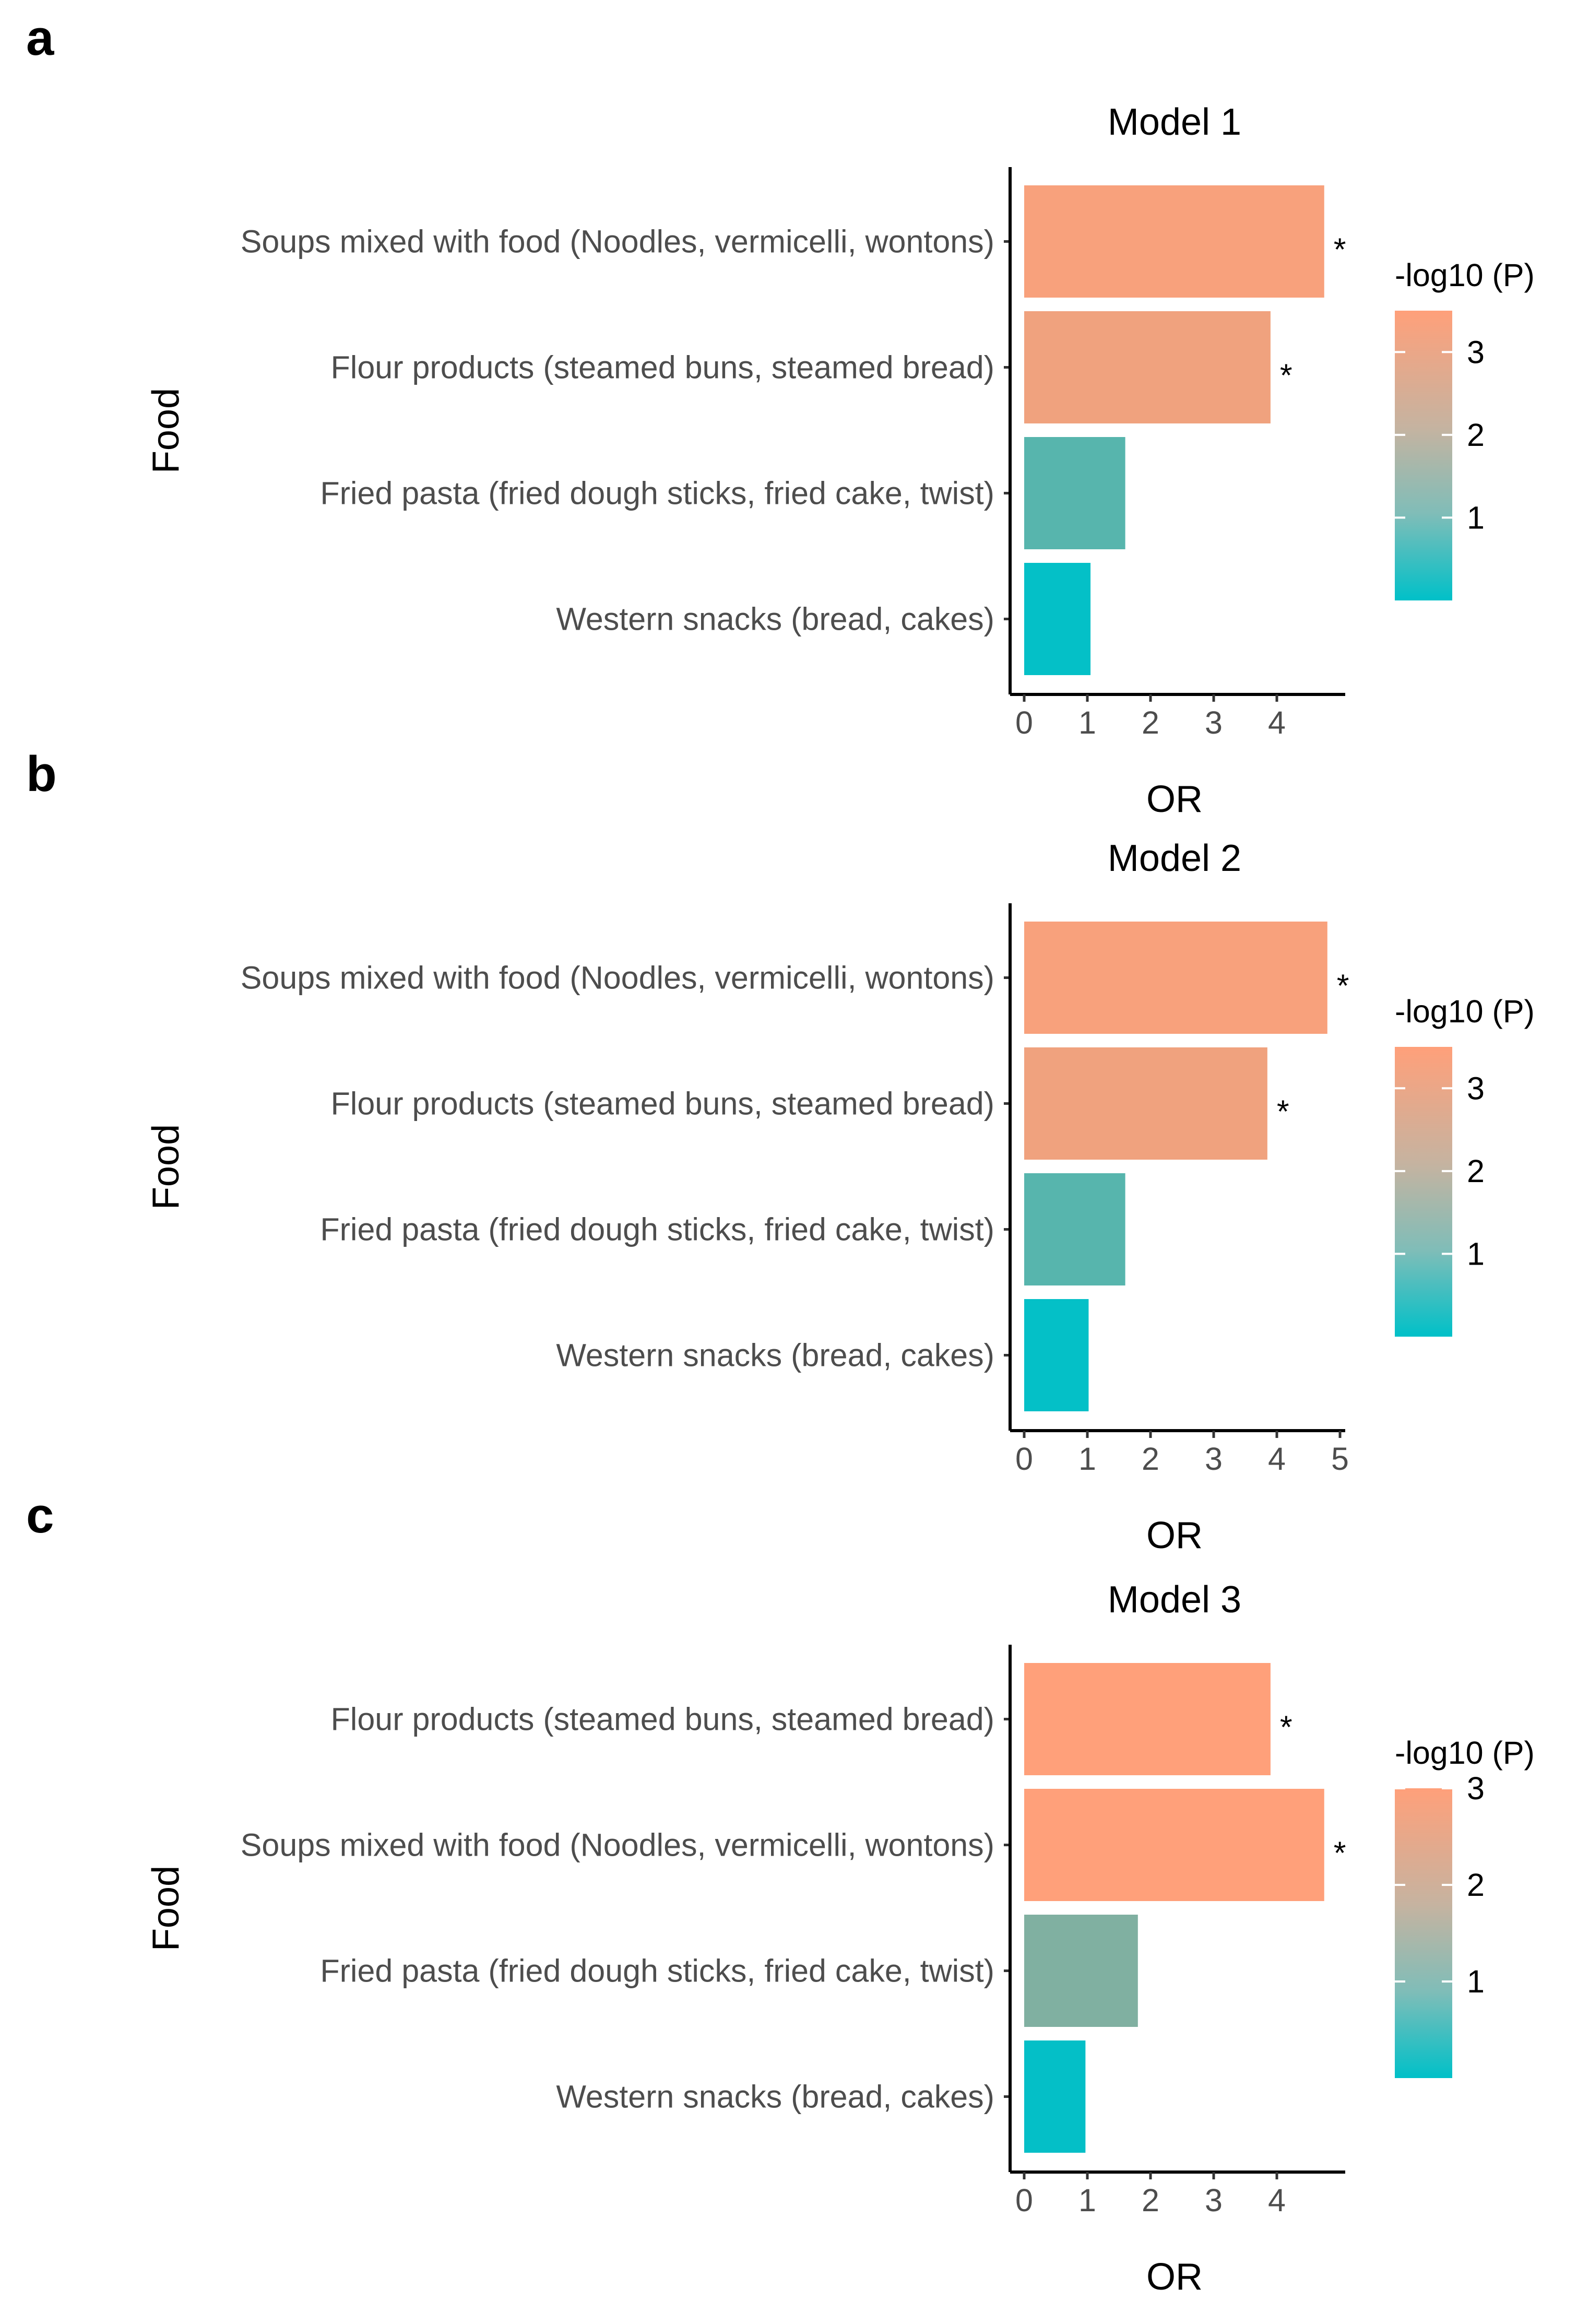 The image size is (1589, 2324). What do you see at coordinates (1174, 858) in the screenshot?
I see `chart-title: Model 2` at bounding box center [1174, 858].